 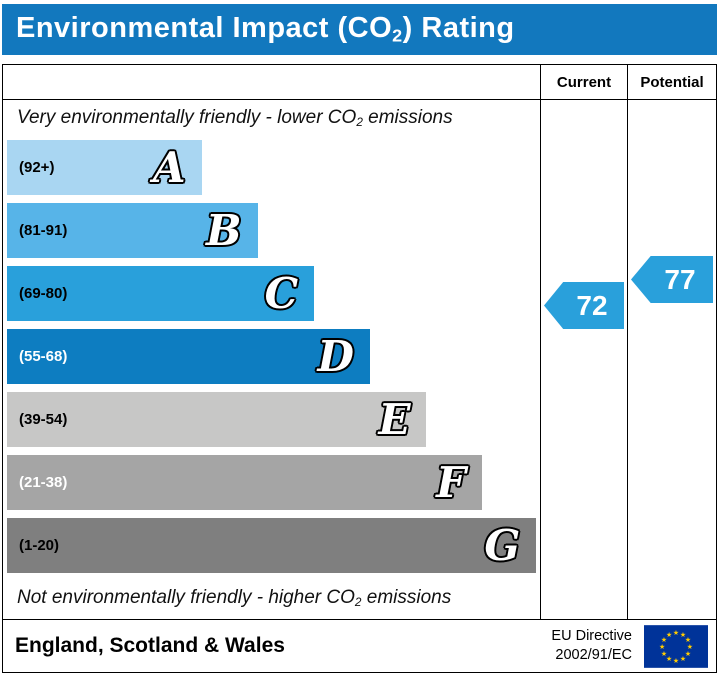 What do you see at coordinates (680, 279) in the screenshot?
I see `potential-value: 77` at bounding box center [680, 279].